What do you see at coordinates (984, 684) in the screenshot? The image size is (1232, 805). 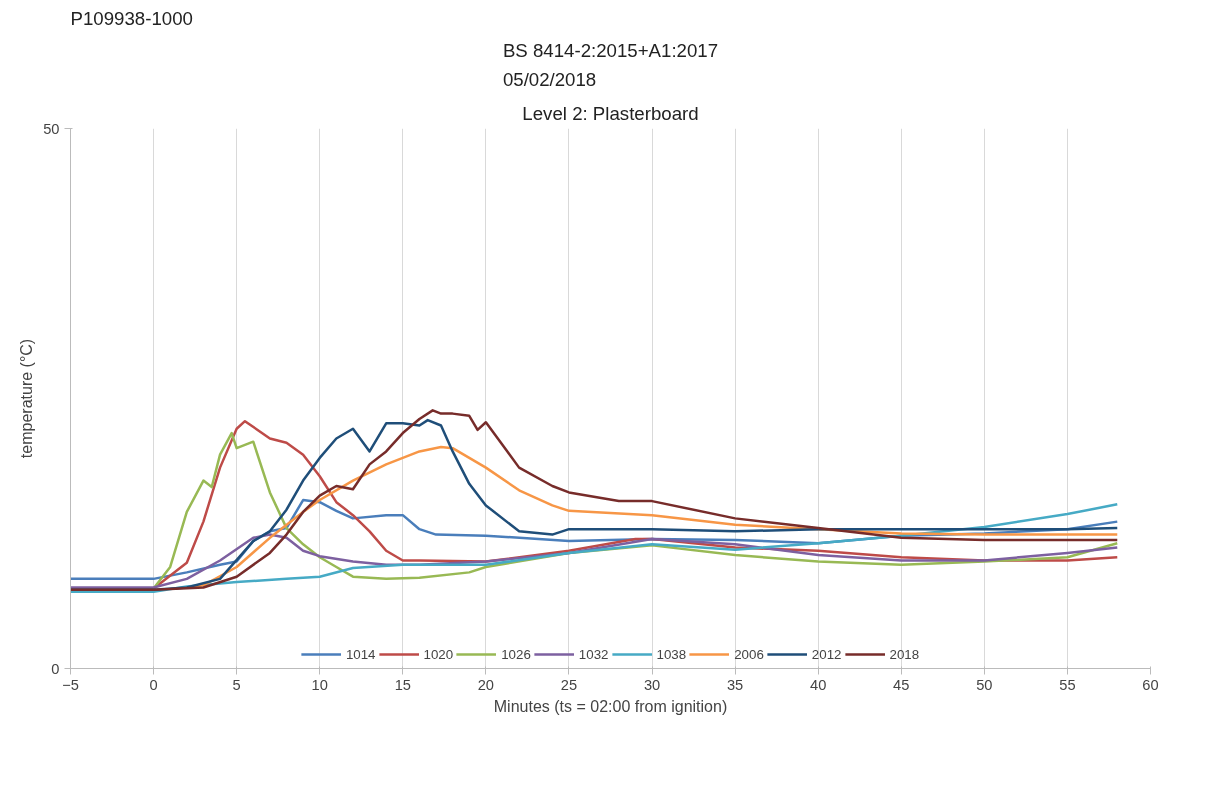 I see `x-tick-label: 50` at bounding box center [984, 684].